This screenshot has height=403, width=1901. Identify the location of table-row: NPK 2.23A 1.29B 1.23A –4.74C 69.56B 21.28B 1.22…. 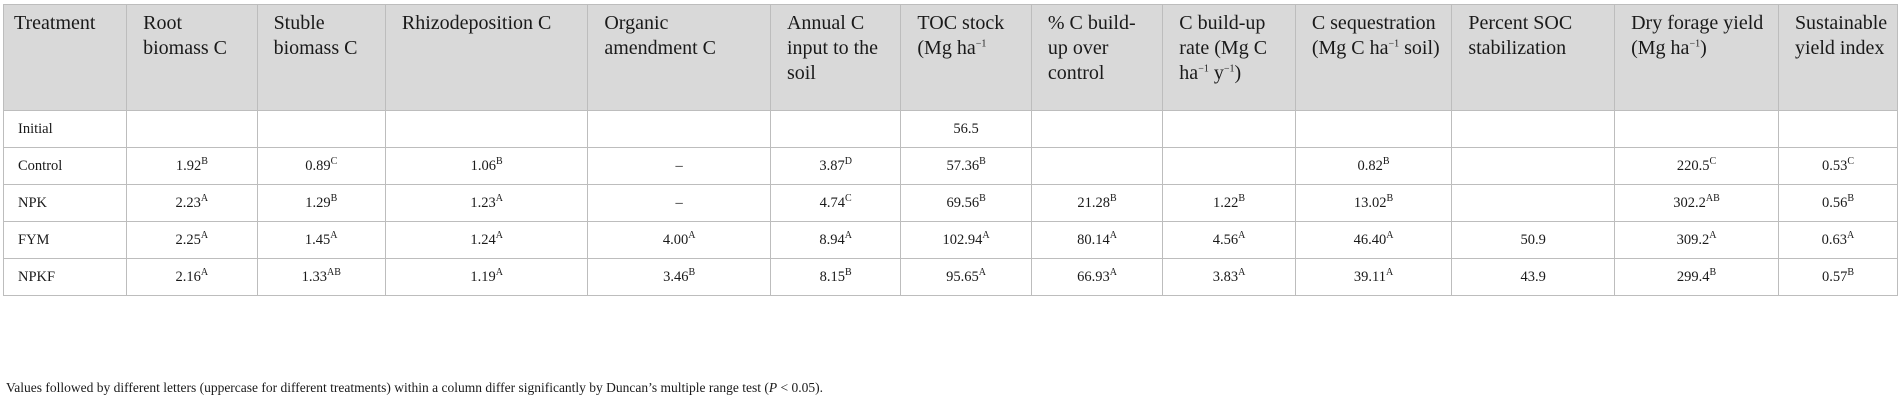
(950, 203).